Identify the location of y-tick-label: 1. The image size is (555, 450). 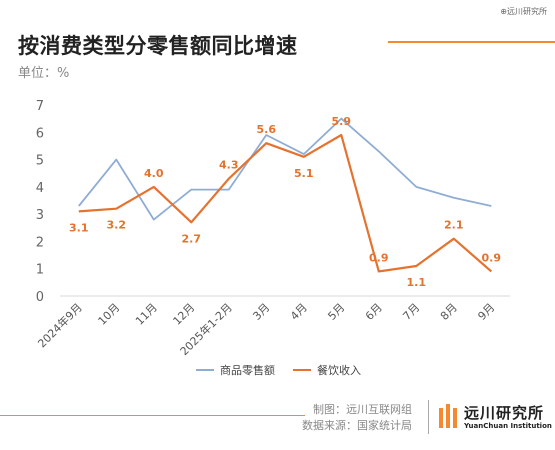
(40, 270).